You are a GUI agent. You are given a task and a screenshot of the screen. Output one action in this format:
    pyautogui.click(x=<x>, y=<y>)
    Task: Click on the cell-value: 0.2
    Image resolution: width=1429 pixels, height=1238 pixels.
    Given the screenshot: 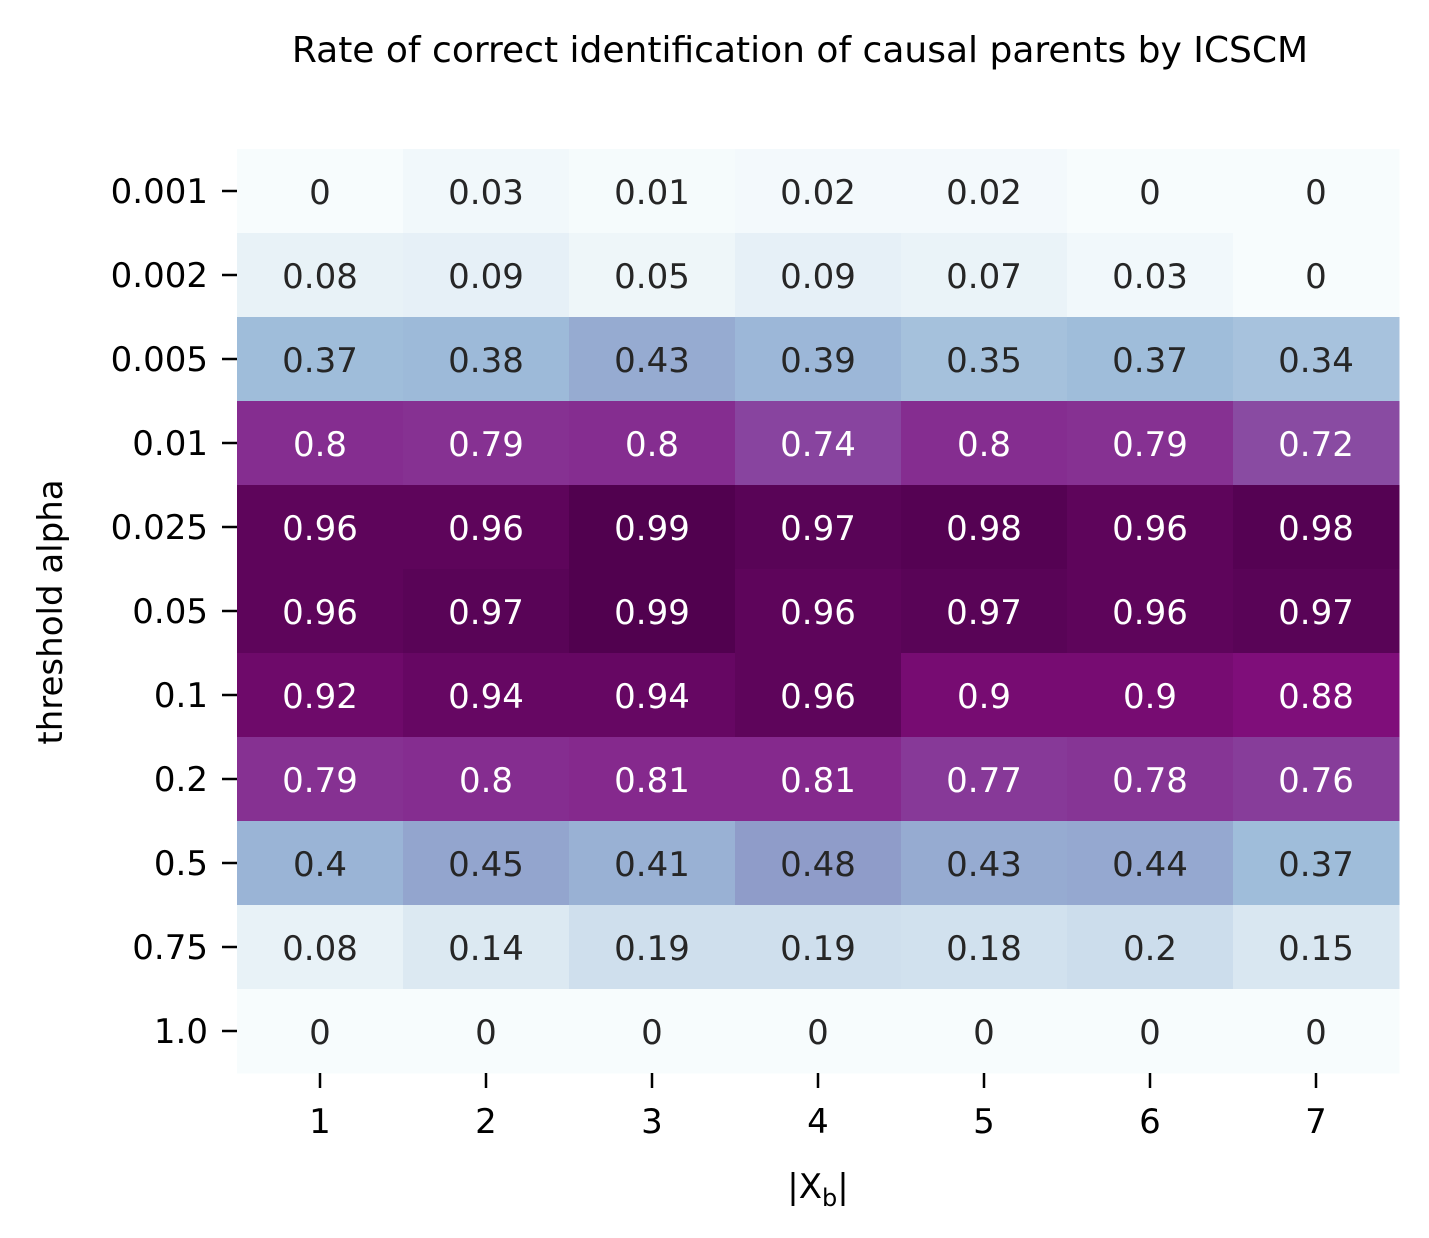 What is the action you would take?
    pyautogui.click(x=1150, y=949)
    